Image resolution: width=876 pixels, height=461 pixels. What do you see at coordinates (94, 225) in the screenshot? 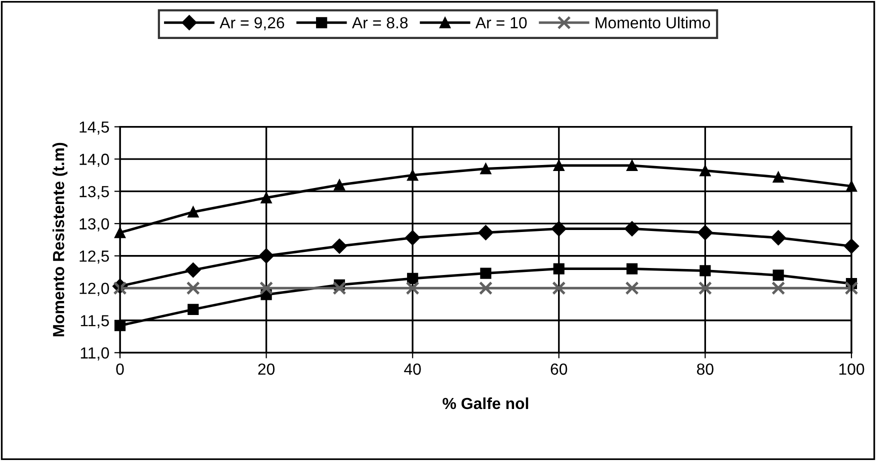
I see `y-tick-label: 13,0` at bounding box center [94, 225].